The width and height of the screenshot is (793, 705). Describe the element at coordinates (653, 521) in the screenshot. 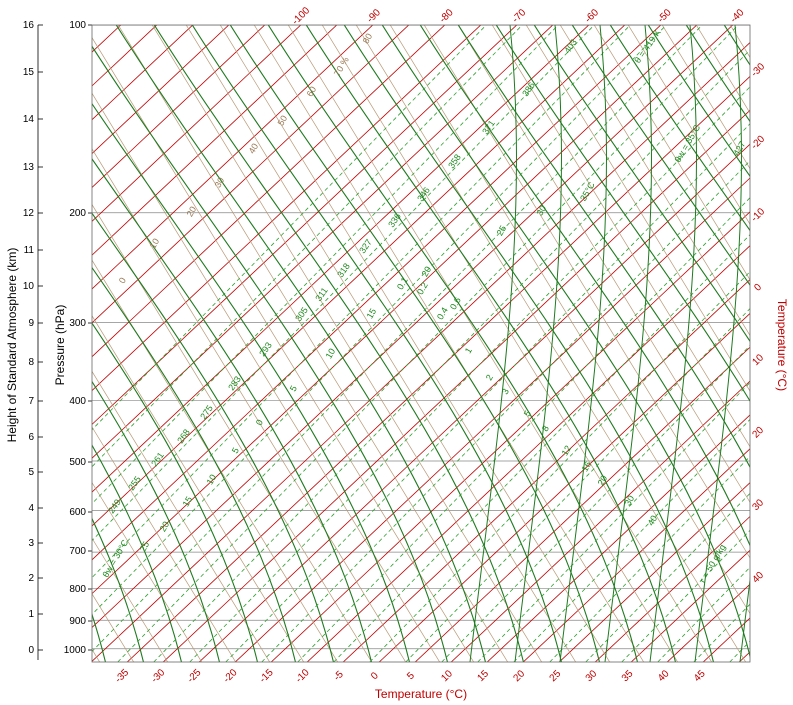

I see `mixing-ratio-label: 40` at that location.